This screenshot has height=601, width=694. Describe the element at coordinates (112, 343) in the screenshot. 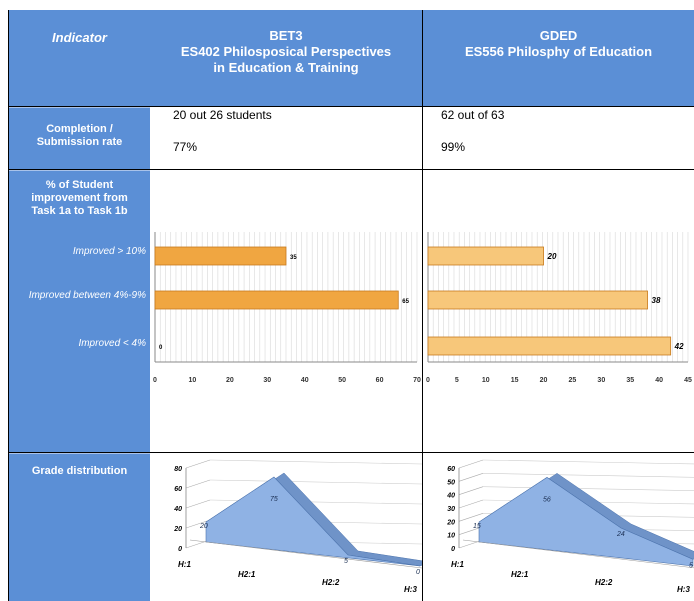

I see `cat-label-3: Improved < 4%` at that location.